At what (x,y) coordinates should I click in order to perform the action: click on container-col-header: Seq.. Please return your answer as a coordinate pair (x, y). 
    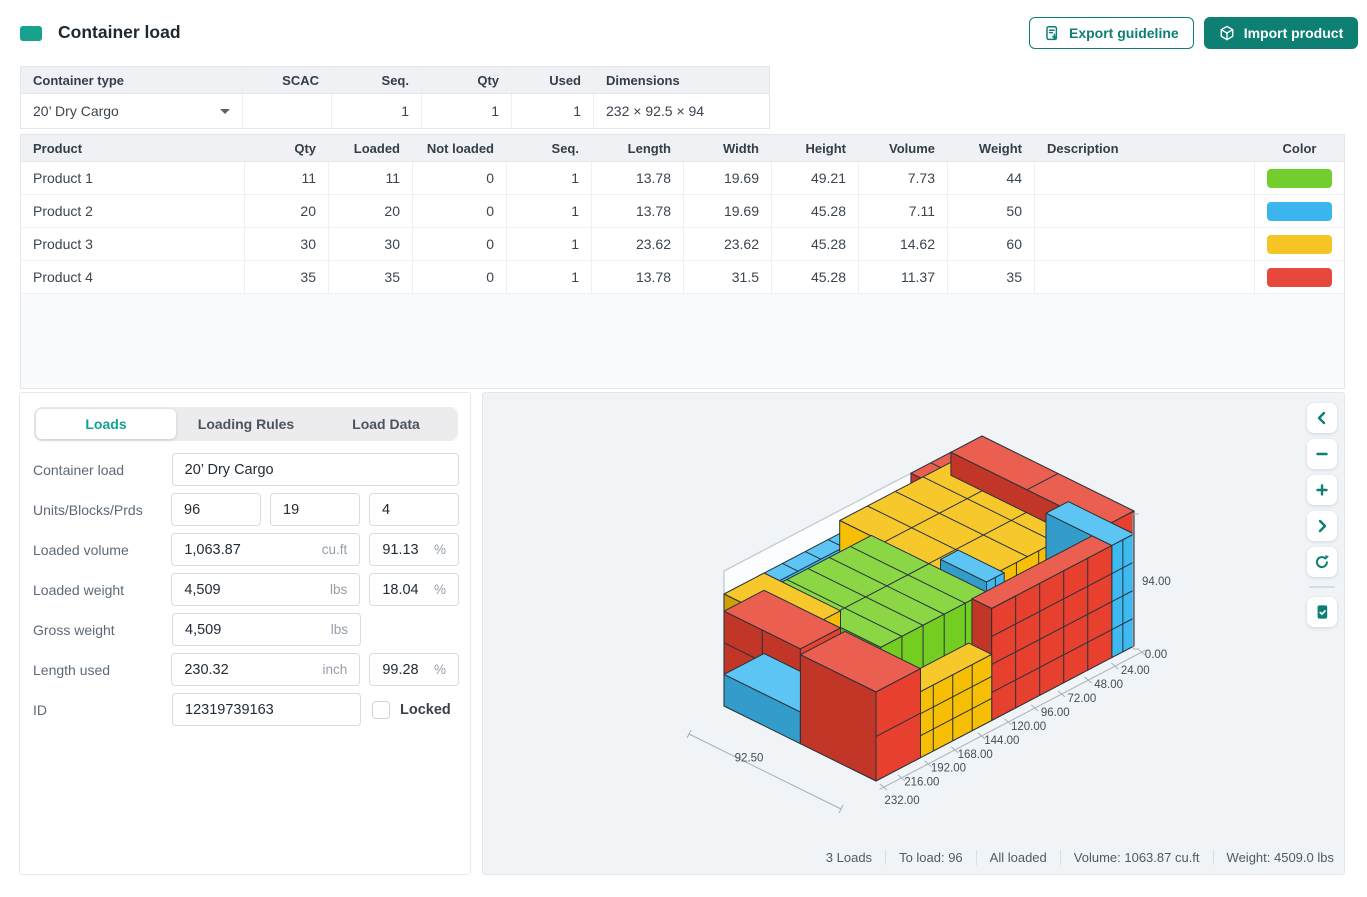
    Looking at the image, I should click on (377, 80).